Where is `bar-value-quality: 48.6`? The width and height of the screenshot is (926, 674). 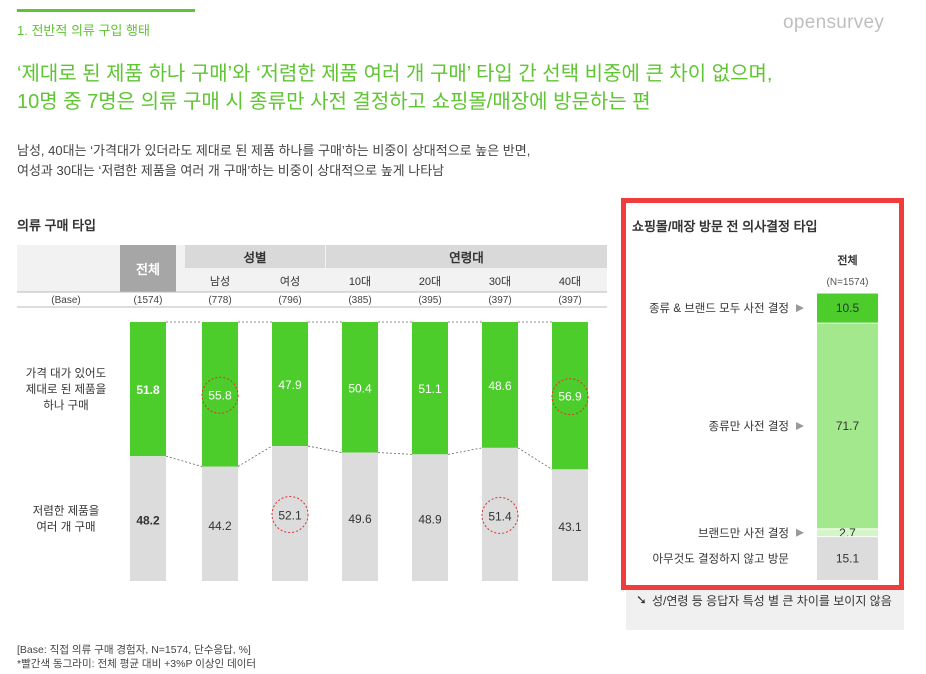 bar-value-quality: 48.6 is located at coordinates (500, 386).